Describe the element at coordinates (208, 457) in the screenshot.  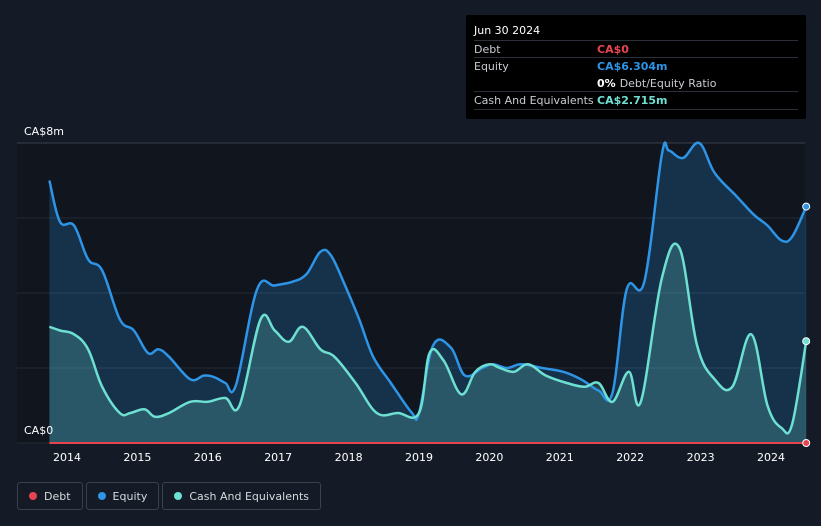
I see `x-tick-label: 2016` at that location.